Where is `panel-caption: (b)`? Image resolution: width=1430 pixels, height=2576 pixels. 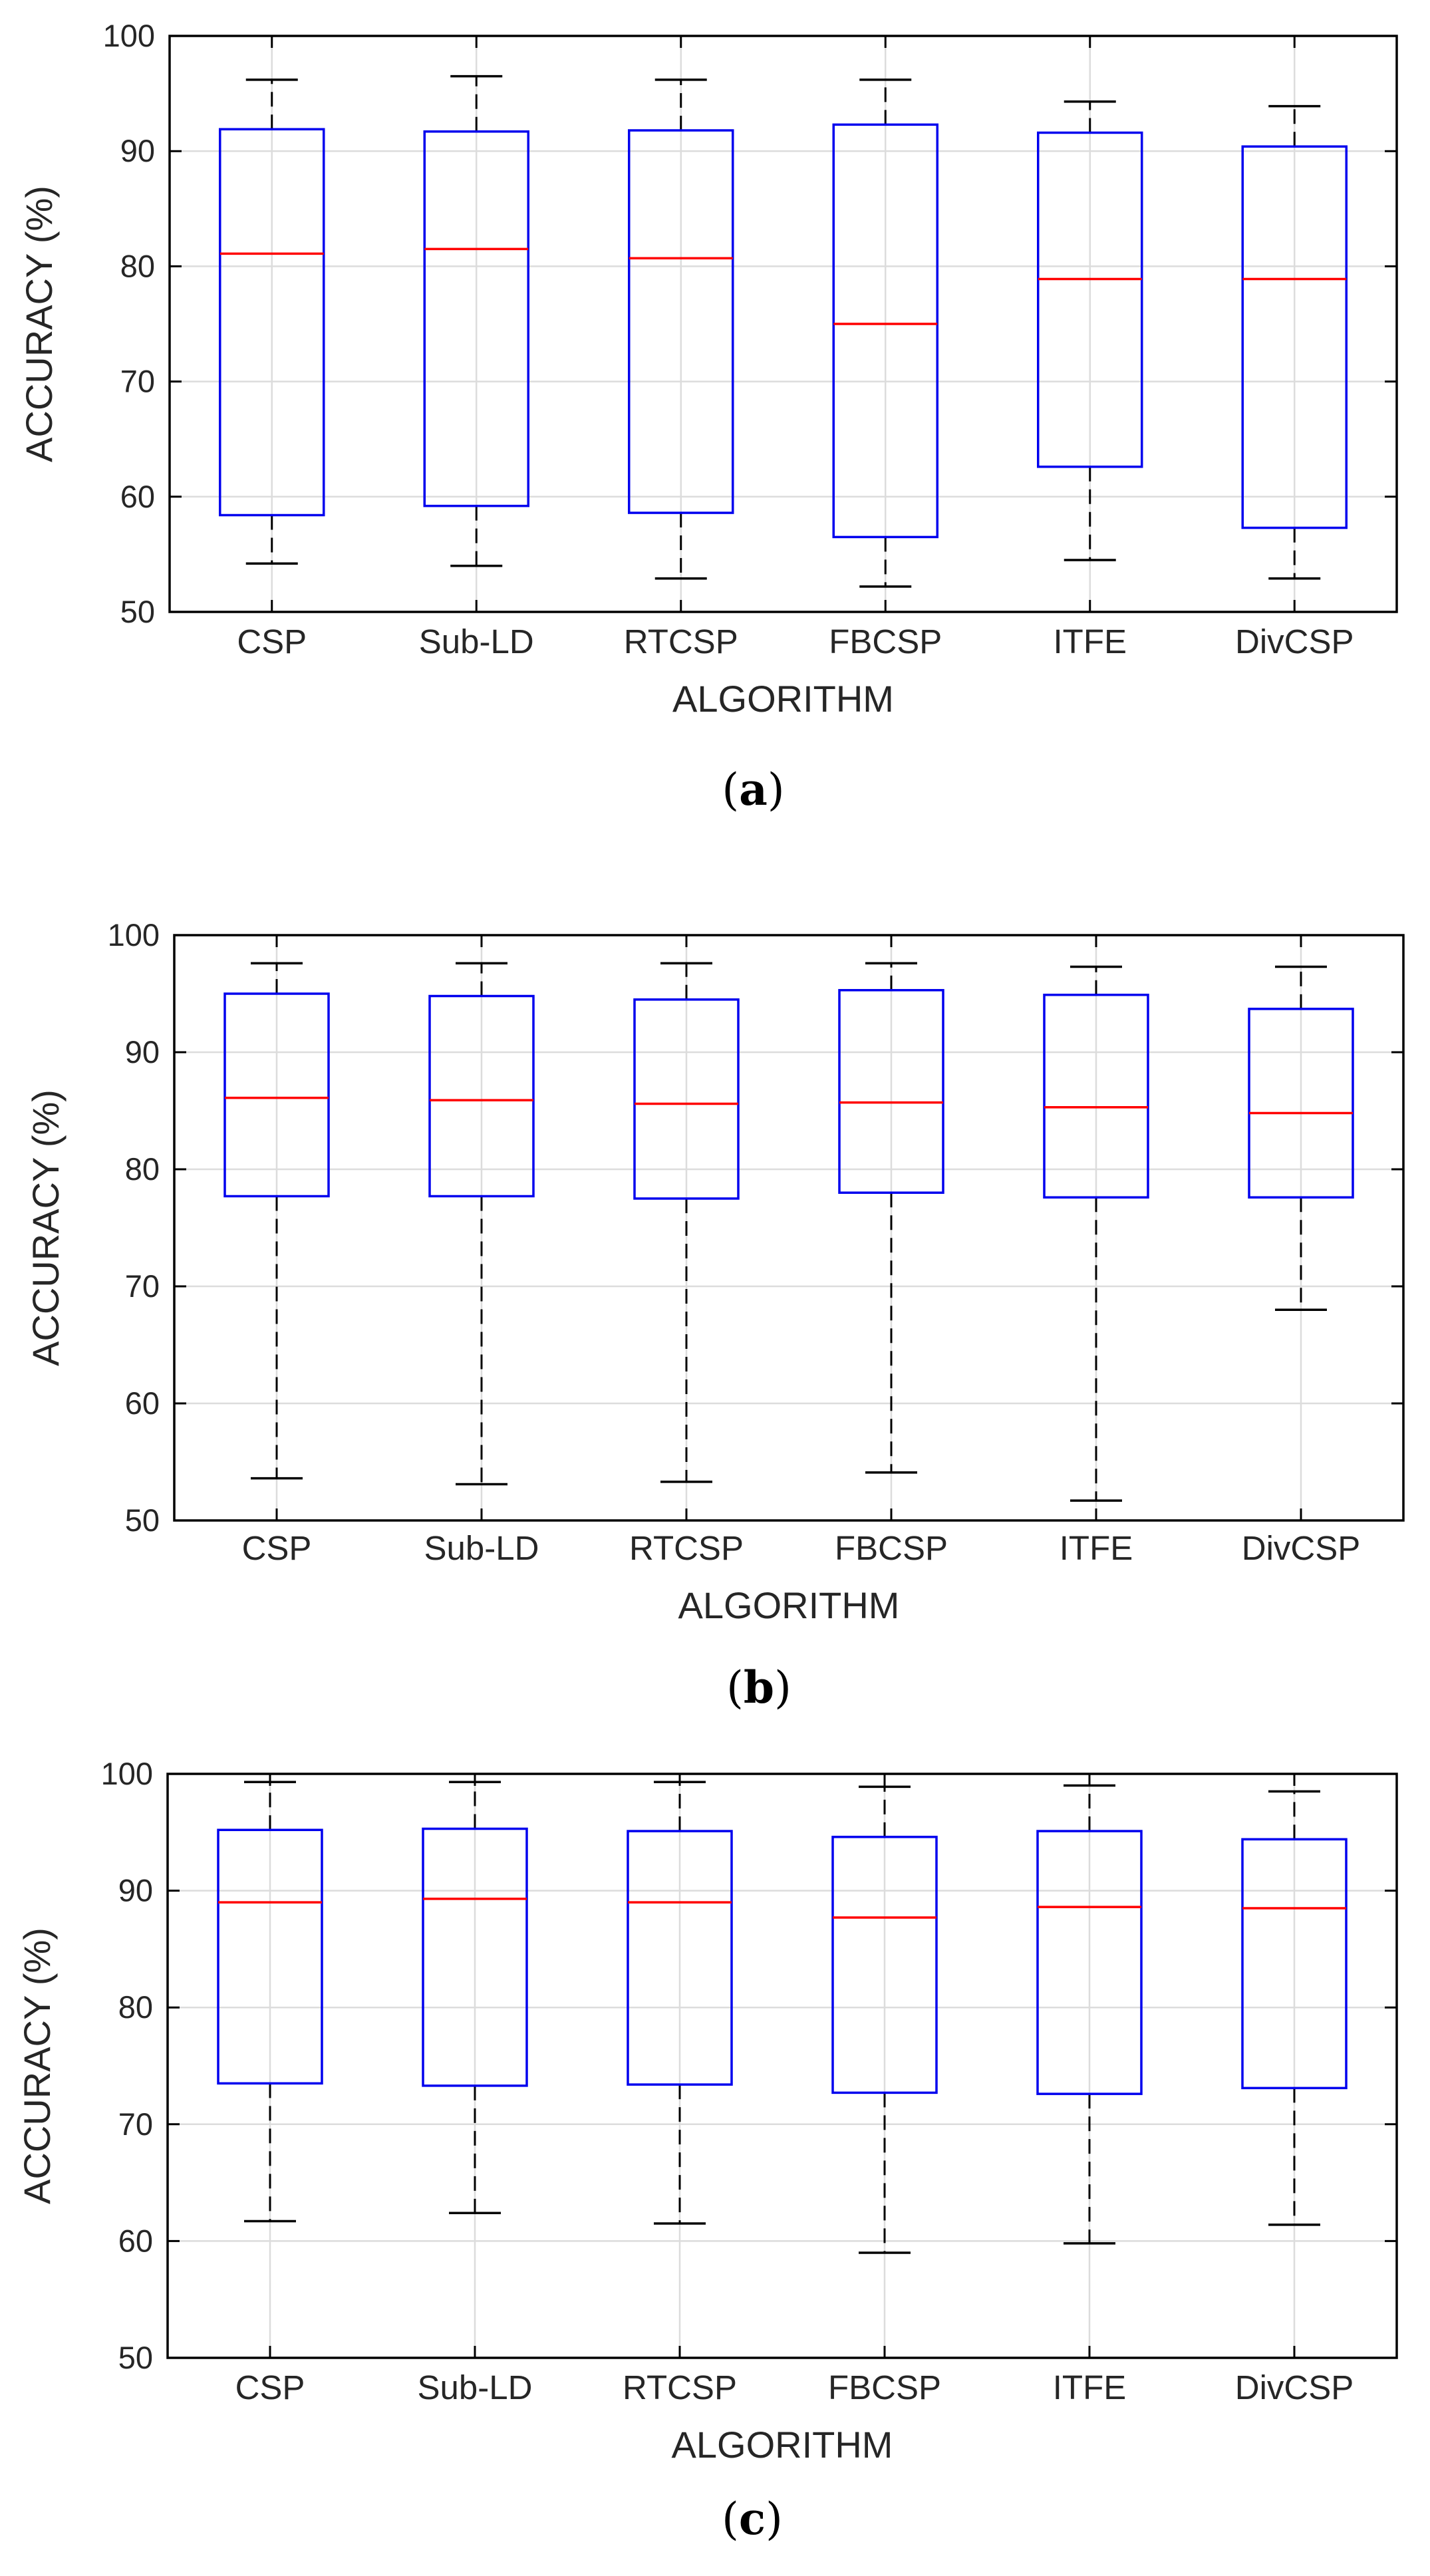 panel-caption: (b) is located at coordinates (758, 1687).